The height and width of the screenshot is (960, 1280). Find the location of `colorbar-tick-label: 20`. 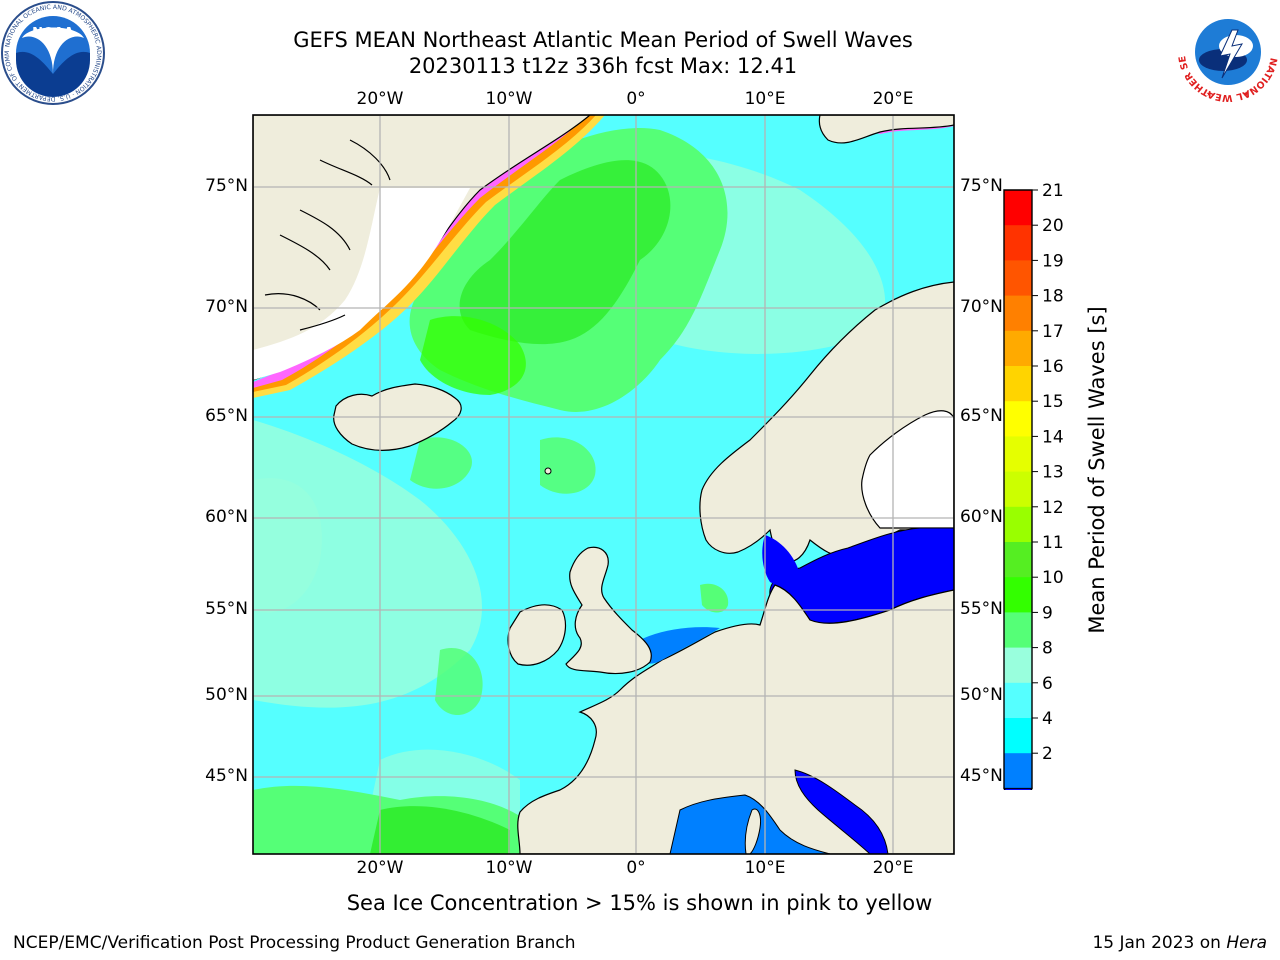

colorbar-tick-label: 20 is located at coordinates (1053, 226).